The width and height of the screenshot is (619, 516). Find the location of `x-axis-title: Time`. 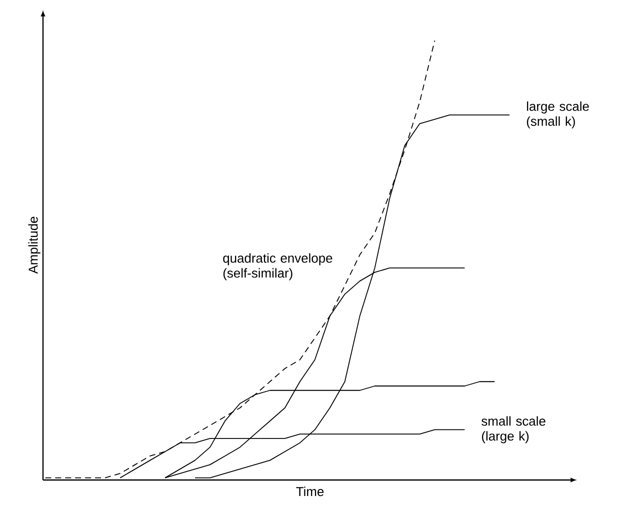

x-axis-title: Time is located at coordinates (310, 491).